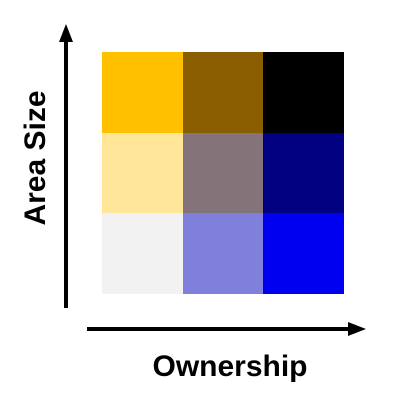  I want to click on legend-cell-r1-c1, so click(142, 92).